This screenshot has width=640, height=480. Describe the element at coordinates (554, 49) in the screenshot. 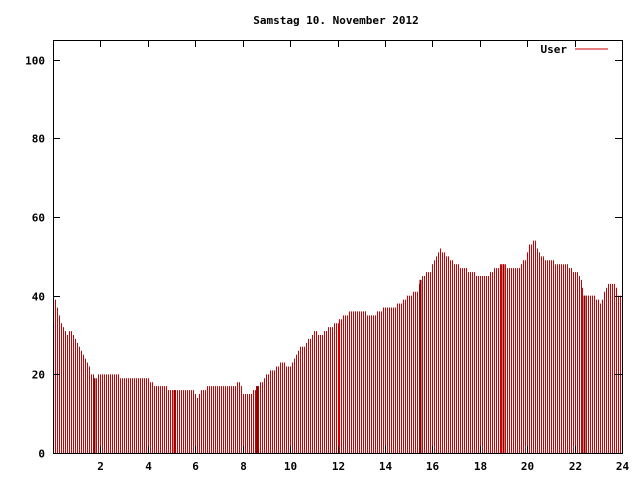

I see `legend-label: User` at that location.